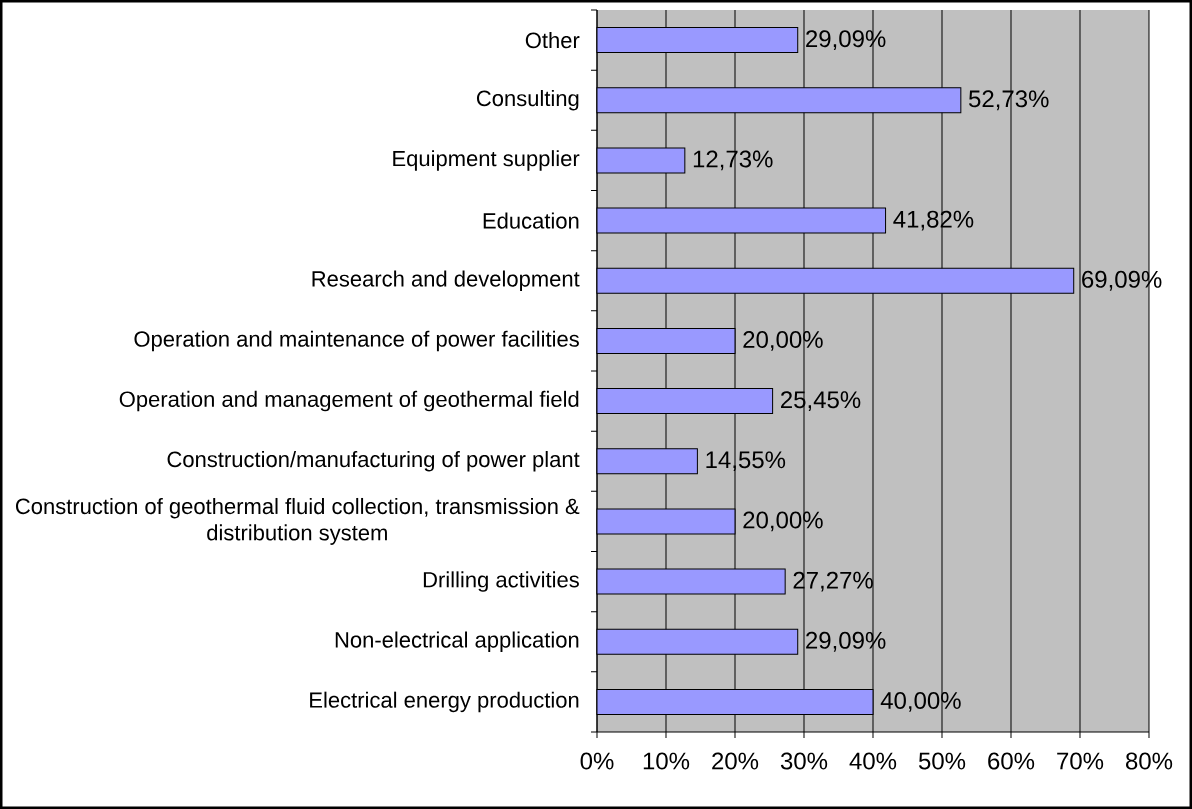 Image resolution: width=1192 pixels, height=809 pixels. What do you see at coordinates (1149, 761) in the screenshot?
I see `x-tick-label: 80%` at bounding box center [1149, 761].